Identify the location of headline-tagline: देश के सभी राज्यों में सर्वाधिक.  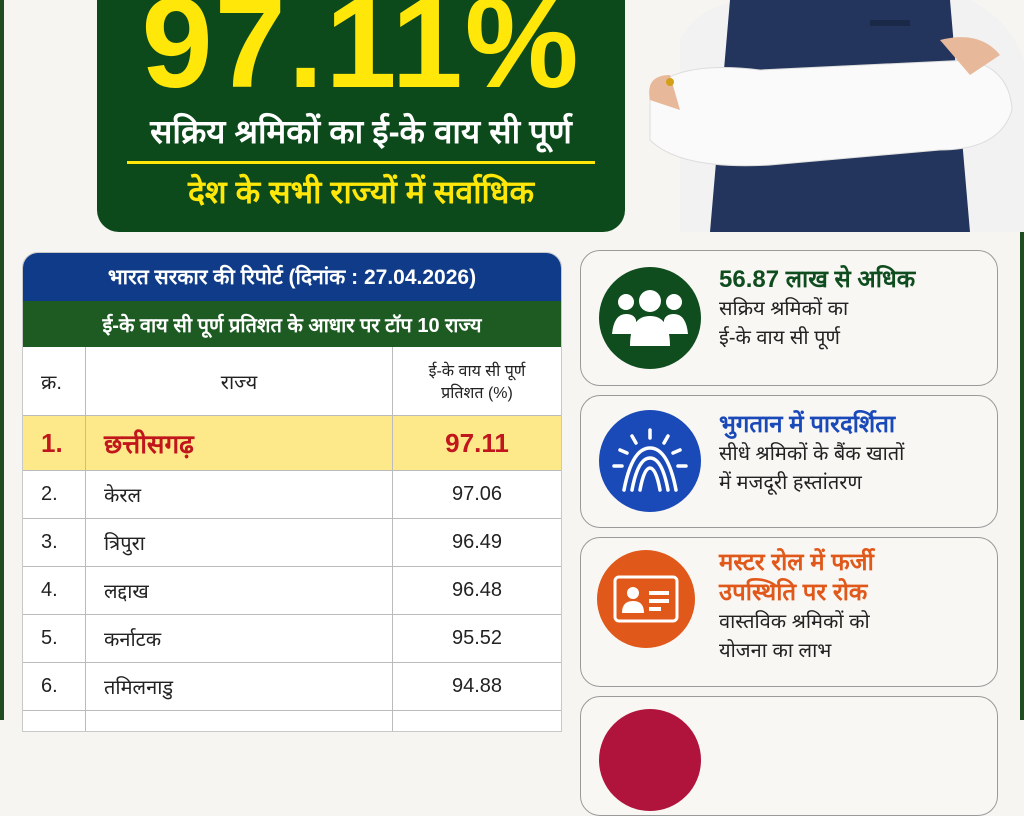
(361, 192).